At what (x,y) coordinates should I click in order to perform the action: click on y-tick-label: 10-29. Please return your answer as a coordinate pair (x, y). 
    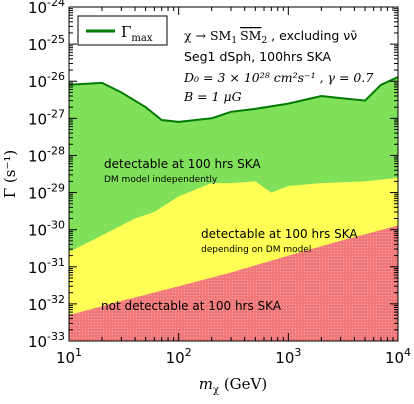
    Looking at the image, I should click on (46, 192).